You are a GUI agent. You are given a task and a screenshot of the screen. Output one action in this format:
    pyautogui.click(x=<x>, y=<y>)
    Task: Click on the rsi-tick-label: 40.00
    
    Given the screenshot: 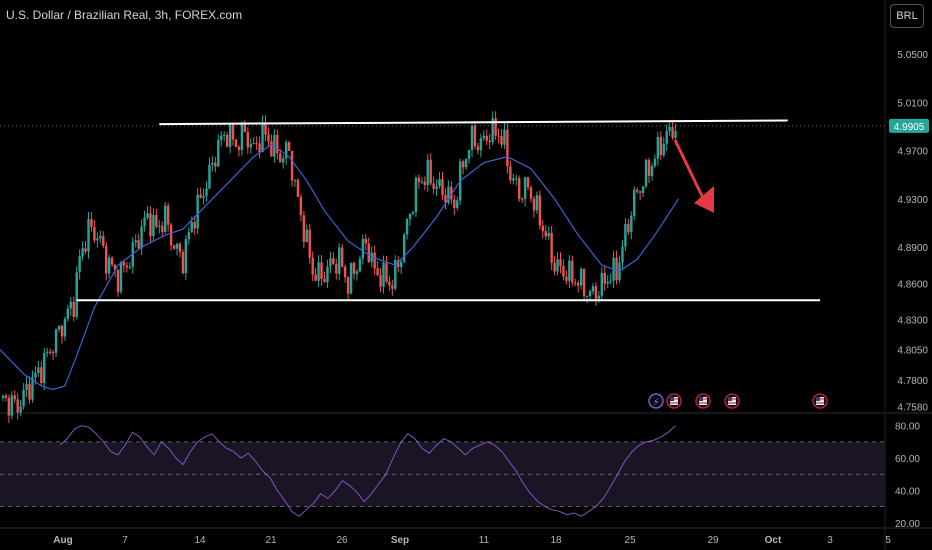 What is the action you would take?
    pyautogui.click(x=907, y=491)
    